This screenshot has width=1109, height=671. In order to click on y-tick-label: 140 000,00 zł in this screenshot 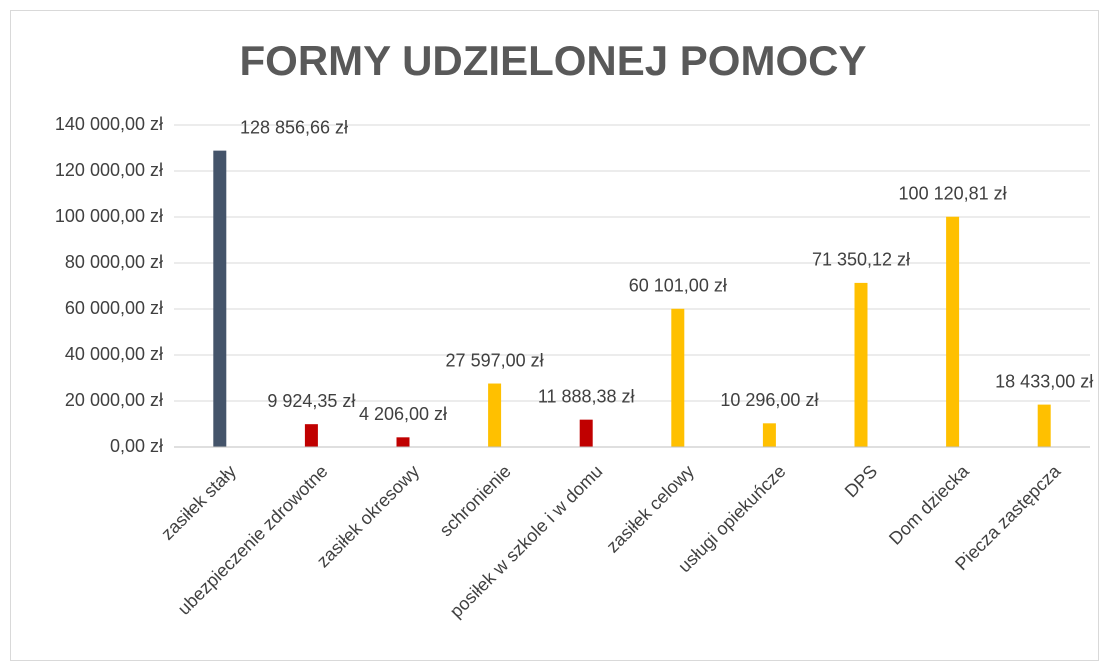, I will do `click(109, 124)`.